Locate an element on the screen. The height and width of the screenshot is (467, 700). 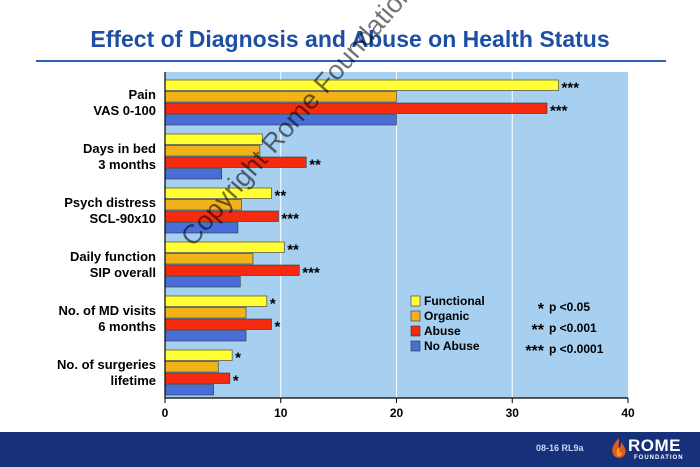
significance-key-symbol: *** is located at coordinates (534, 351).